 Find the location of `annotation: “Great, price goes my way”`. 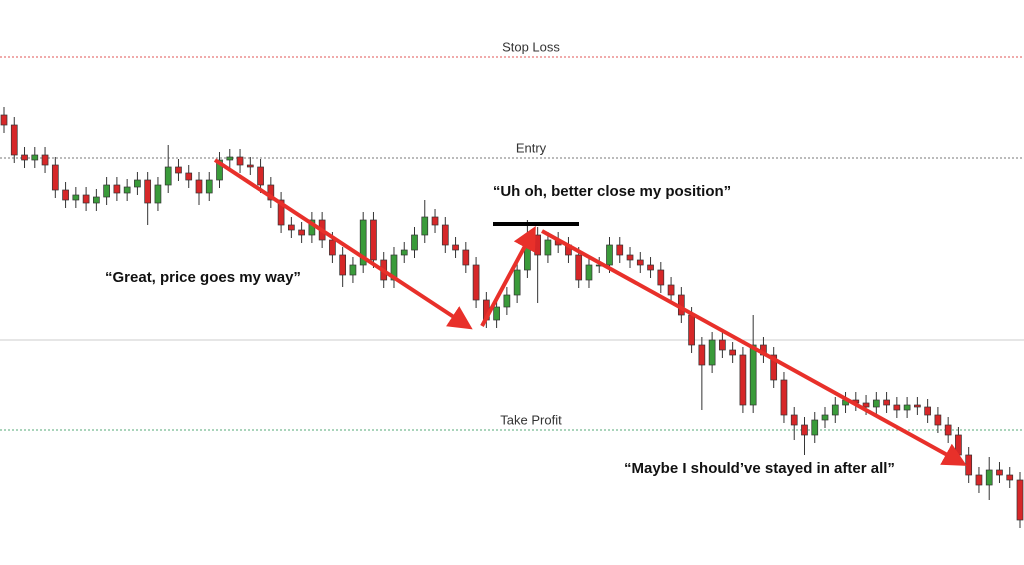

annotation: “Great, price goes my way” is located at coordinates (203, 277).